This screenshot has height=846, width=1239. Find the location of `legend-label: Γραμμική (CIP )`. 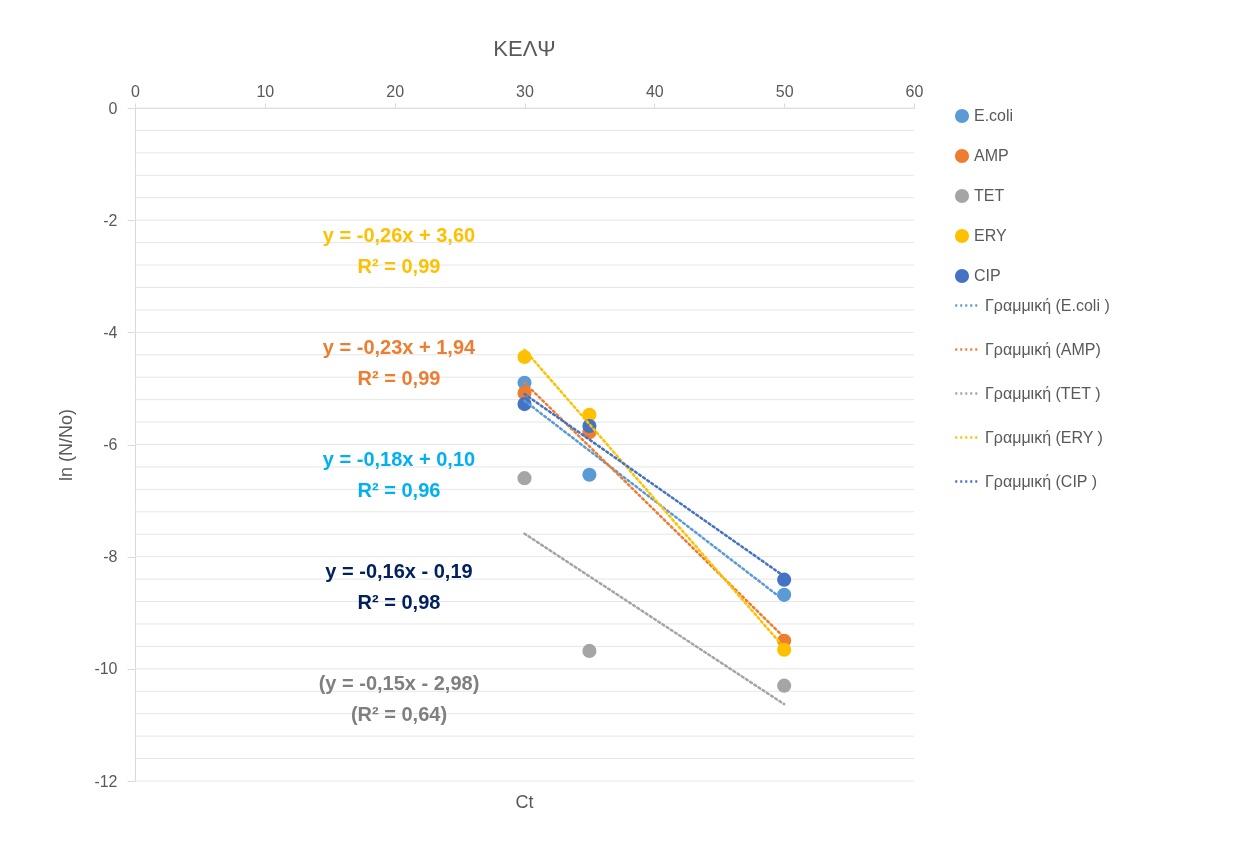

legend-label: Γραμμική (CIP ) is located at coordinates (1041, 481).